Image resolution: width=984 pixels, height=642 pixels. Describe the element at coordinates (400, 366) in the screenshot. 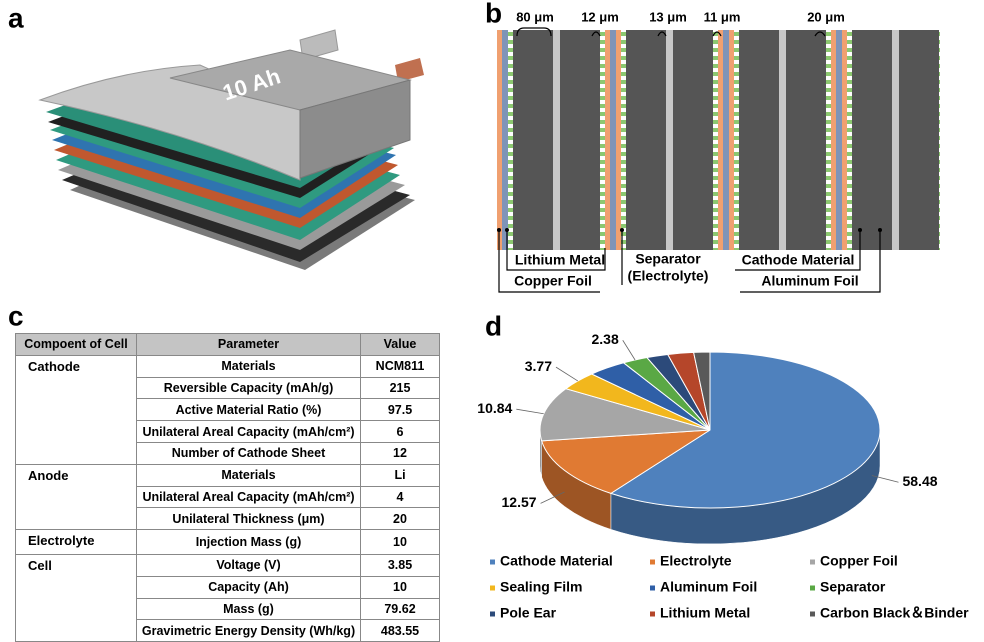

I see `table-cell: NCM811` at that location.